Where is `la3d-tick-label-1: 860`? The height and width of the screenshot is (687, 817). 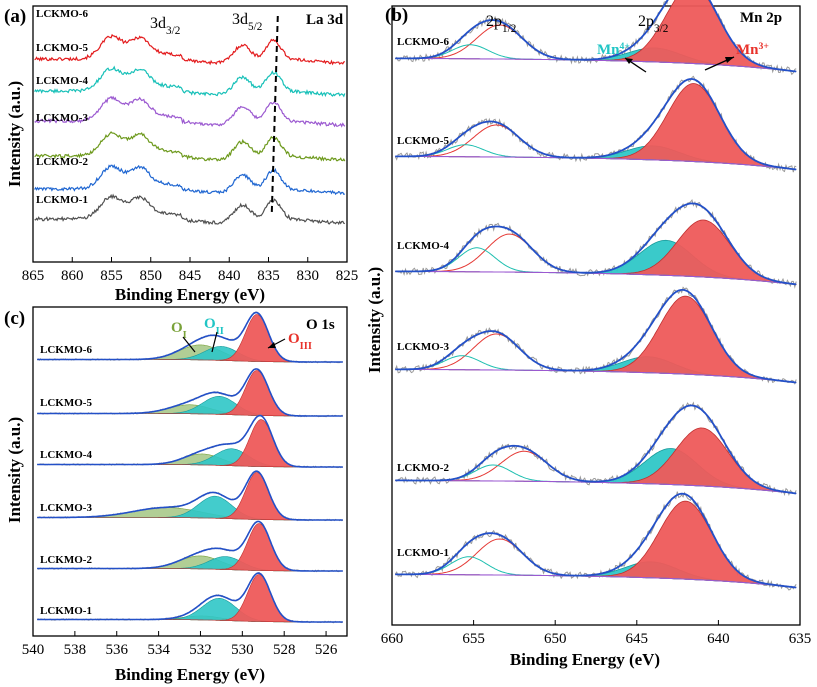 la3d-tick-label-1: 860 is located at coordinates (72, 276).